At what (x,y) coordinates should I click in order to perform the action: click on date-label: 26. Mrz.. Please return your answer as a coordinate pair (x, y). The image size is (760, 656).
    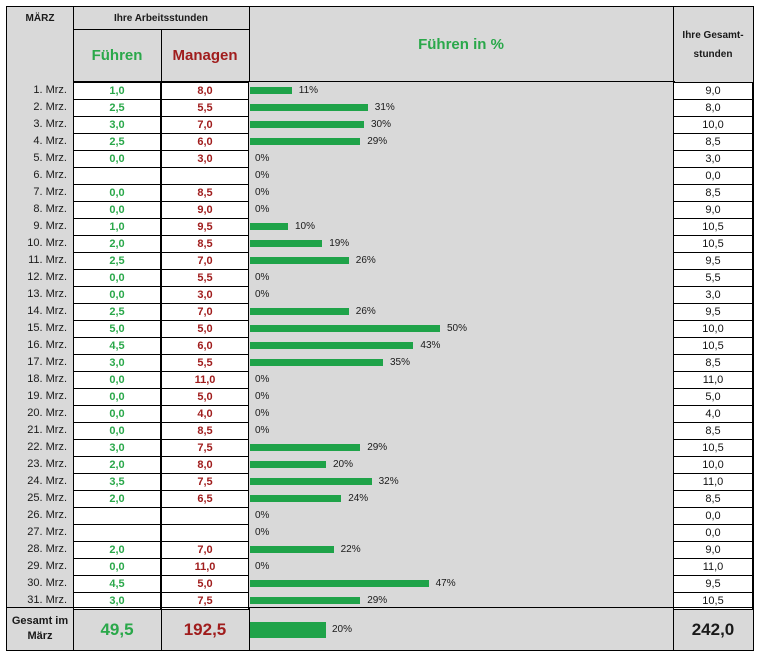
    Looking at the image, I should click on (47, 515).